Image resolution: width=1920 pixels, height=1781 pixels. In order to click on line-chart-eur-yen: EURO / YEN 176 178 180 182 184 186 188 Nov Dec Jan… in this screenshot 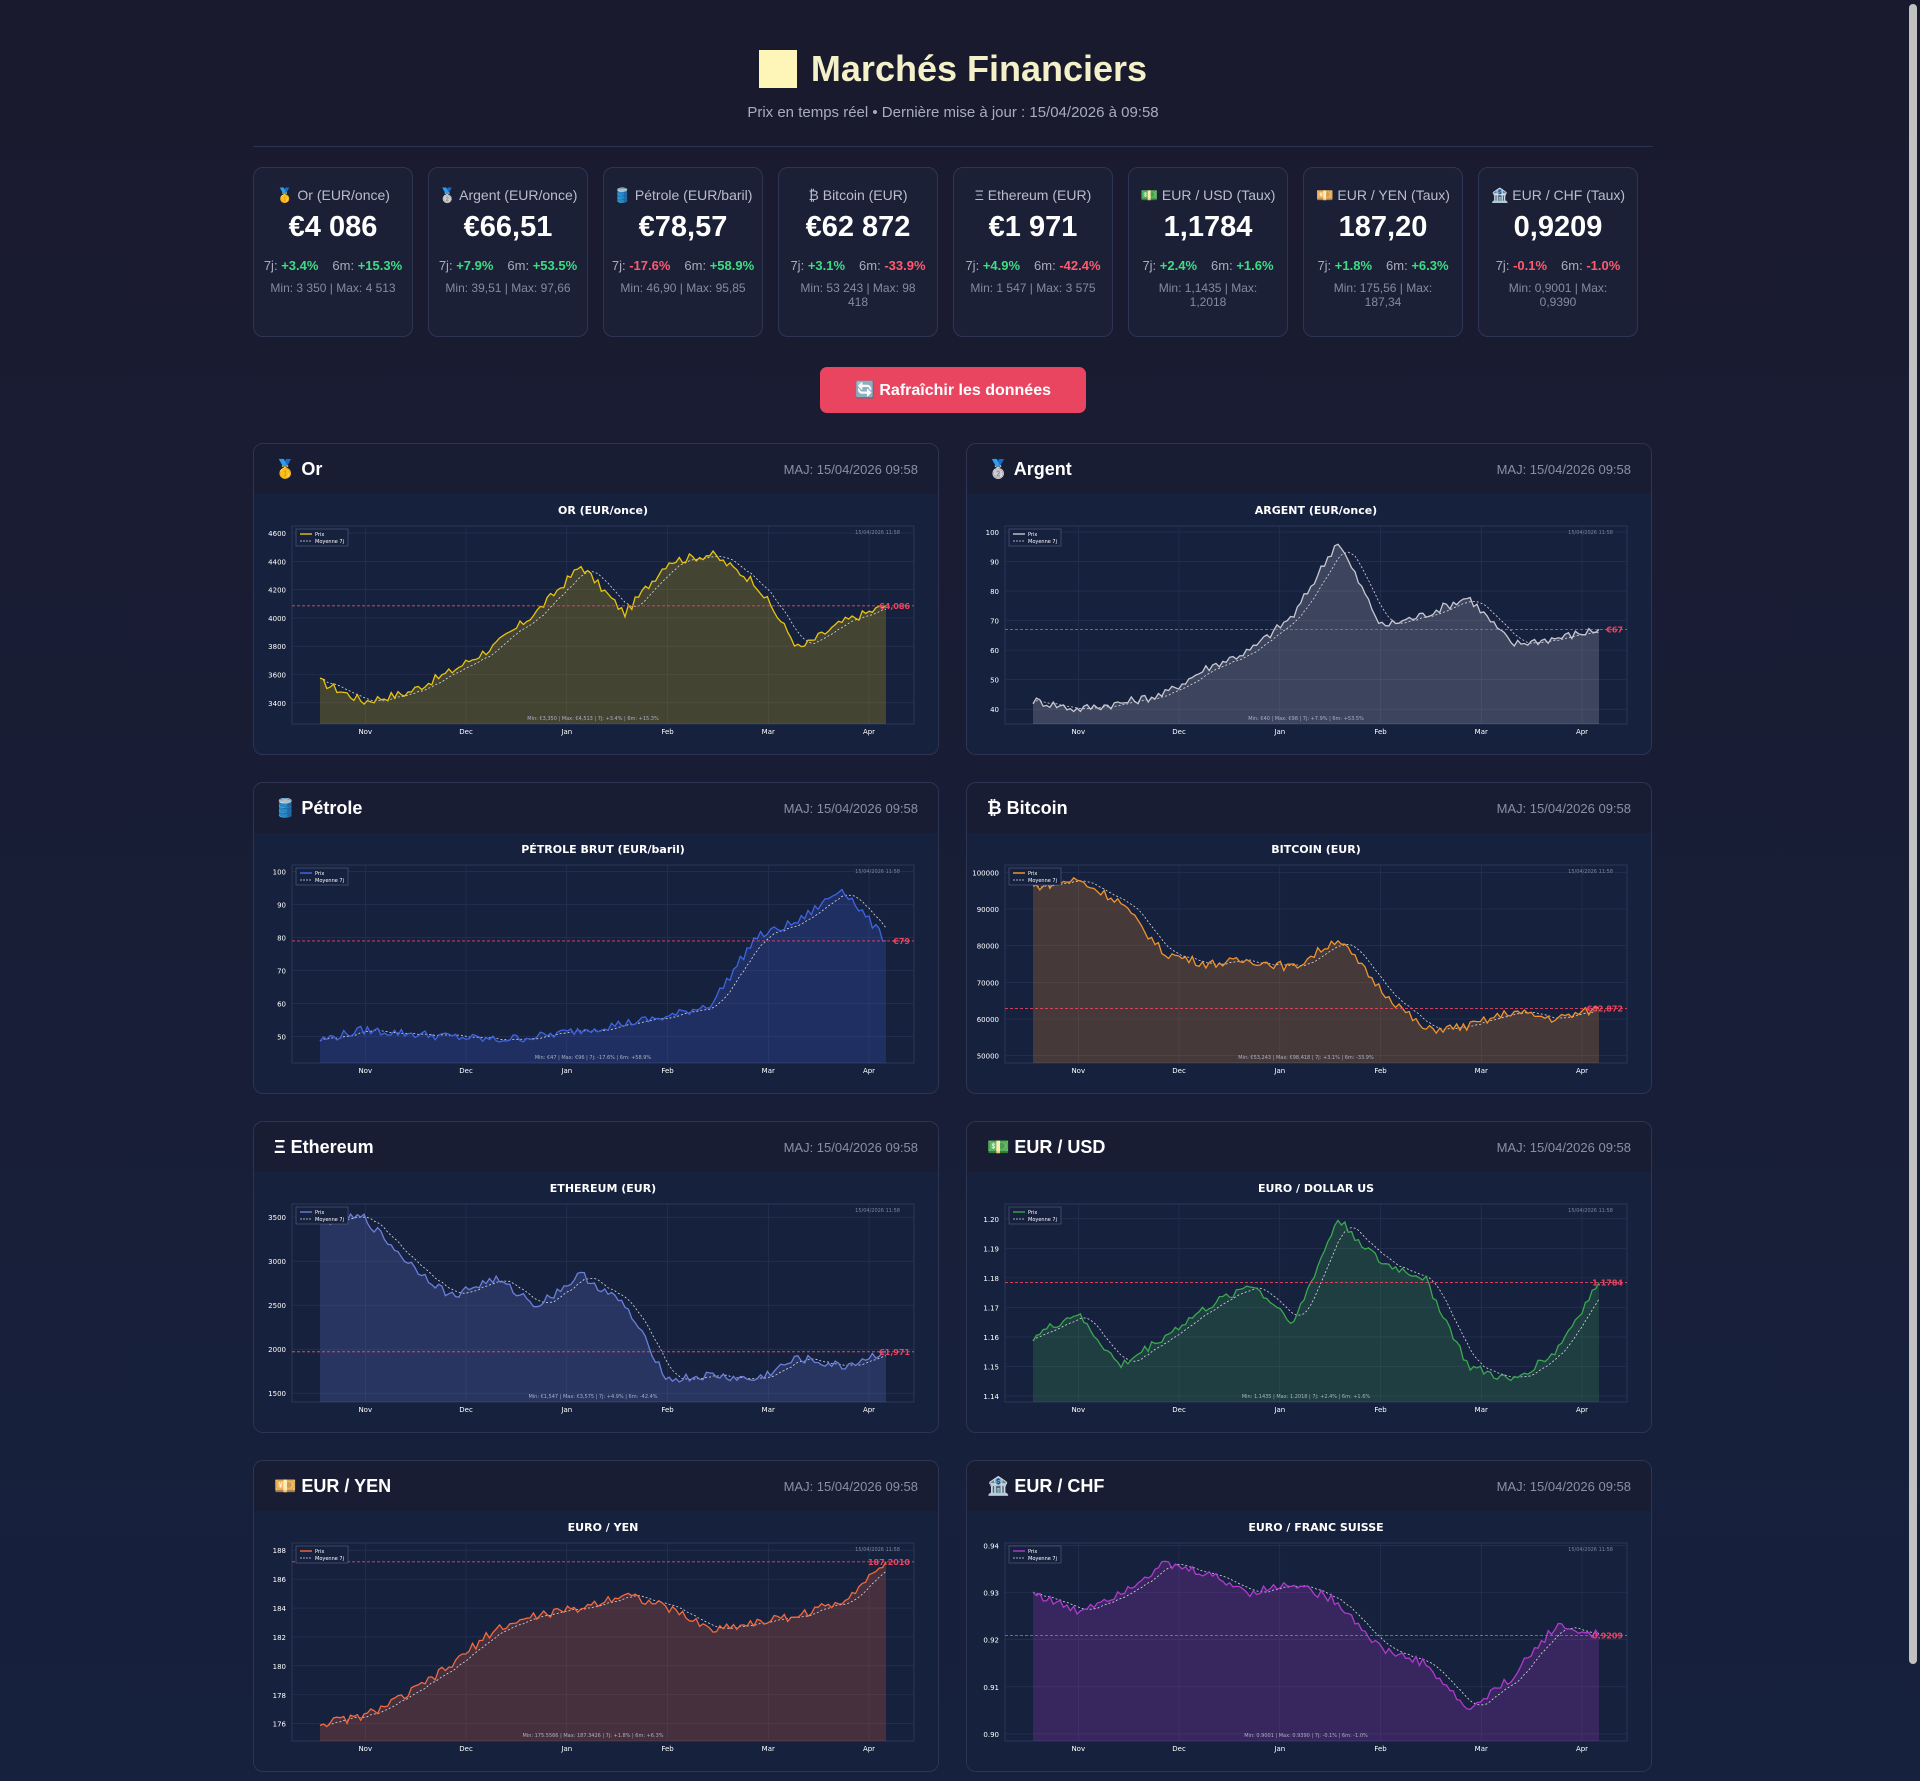, I will do `click(594, 1637)`.